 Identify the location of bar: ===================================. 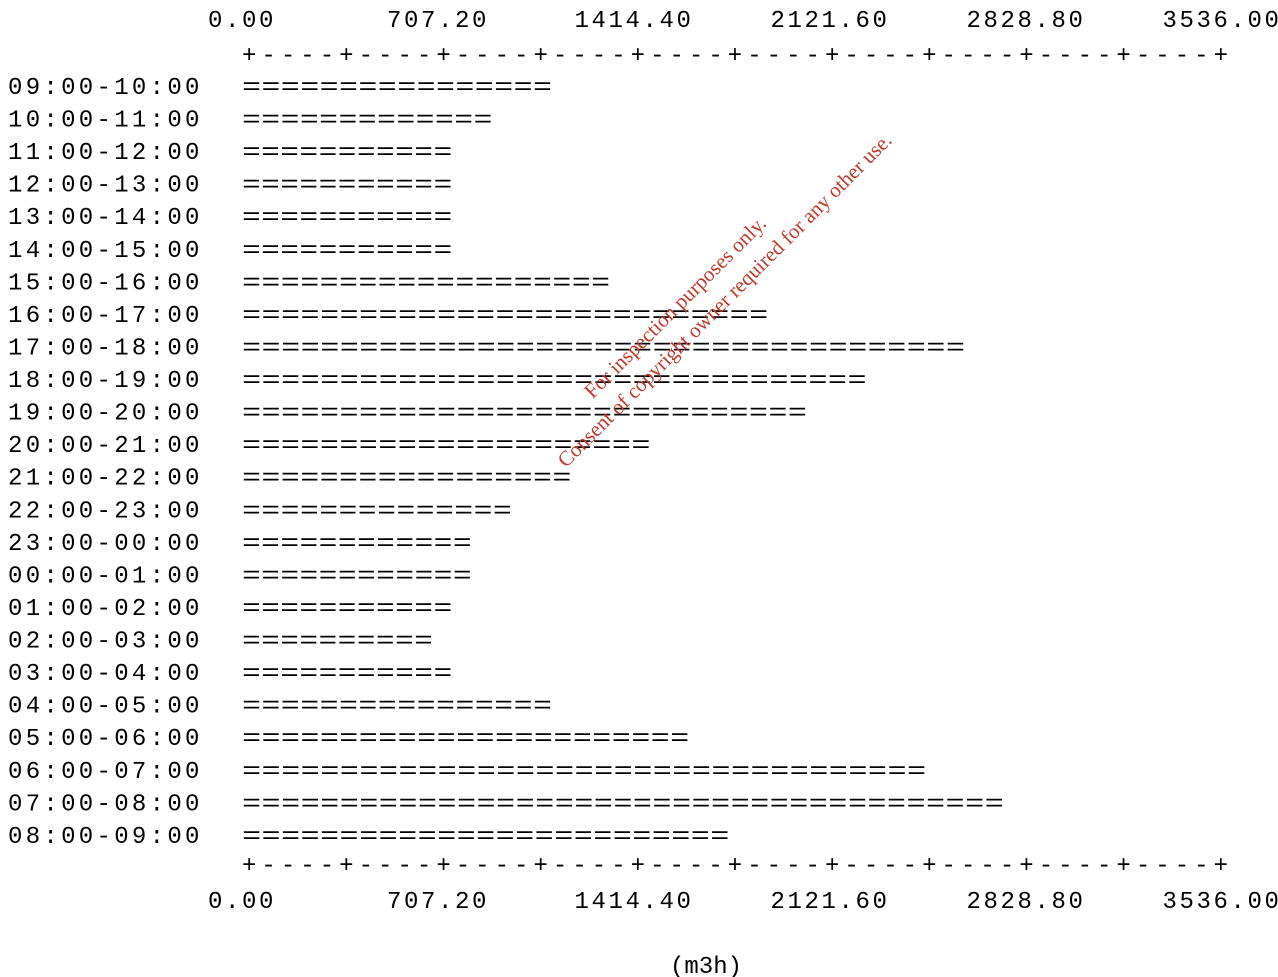
(584, 772).